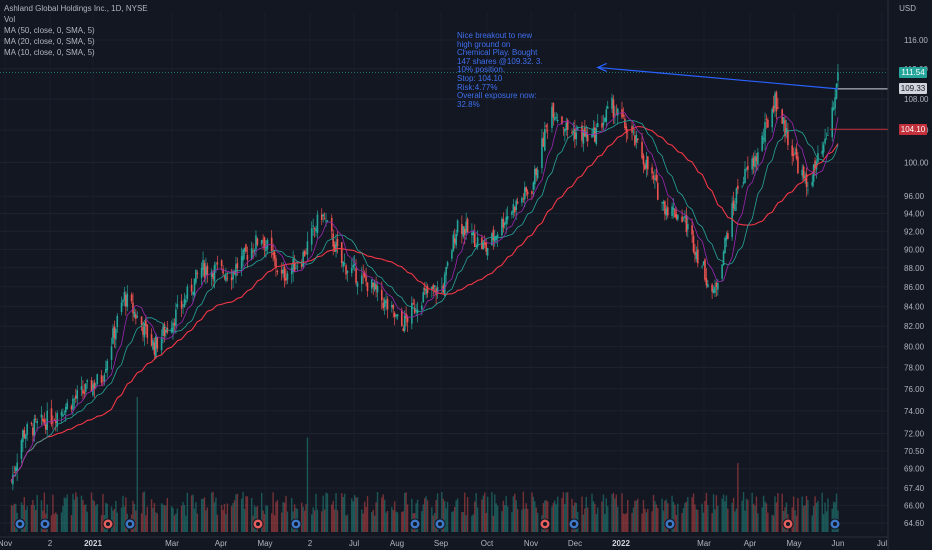 The width and height of the screenshot is (932, 550). Describe the element at coordinates (601, 67) in the screenshot. I see `trendline-arrowhead` at that location.